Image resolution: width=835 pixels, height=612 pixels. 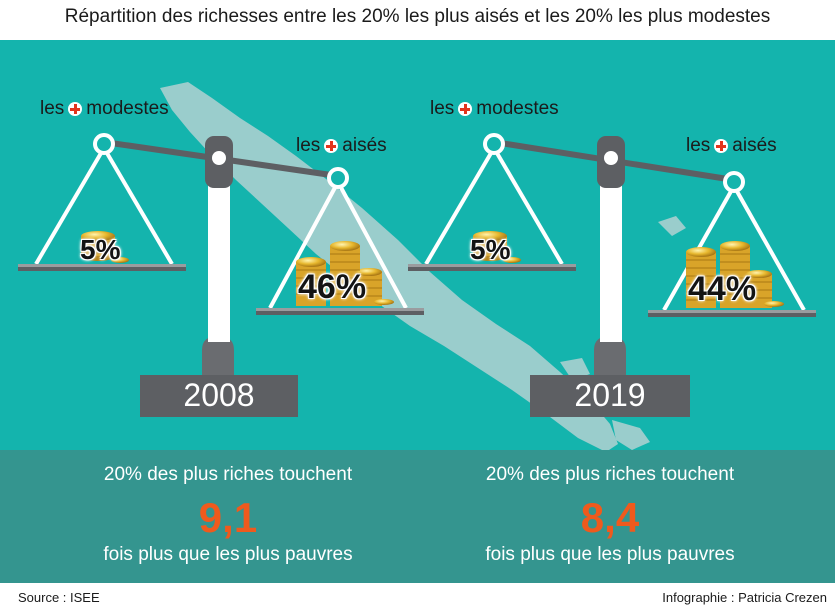 I want to click on stat-2008-value: 9,1, so click(x=228, y=517).